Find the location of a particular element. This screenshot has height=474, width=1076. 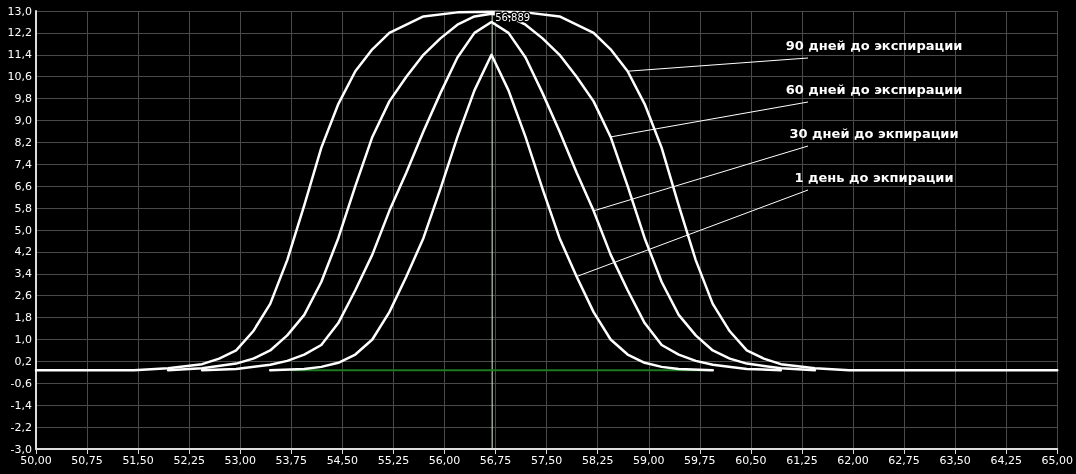

annotation: 60 дней до экспирации is located at coordinates (874, 89).